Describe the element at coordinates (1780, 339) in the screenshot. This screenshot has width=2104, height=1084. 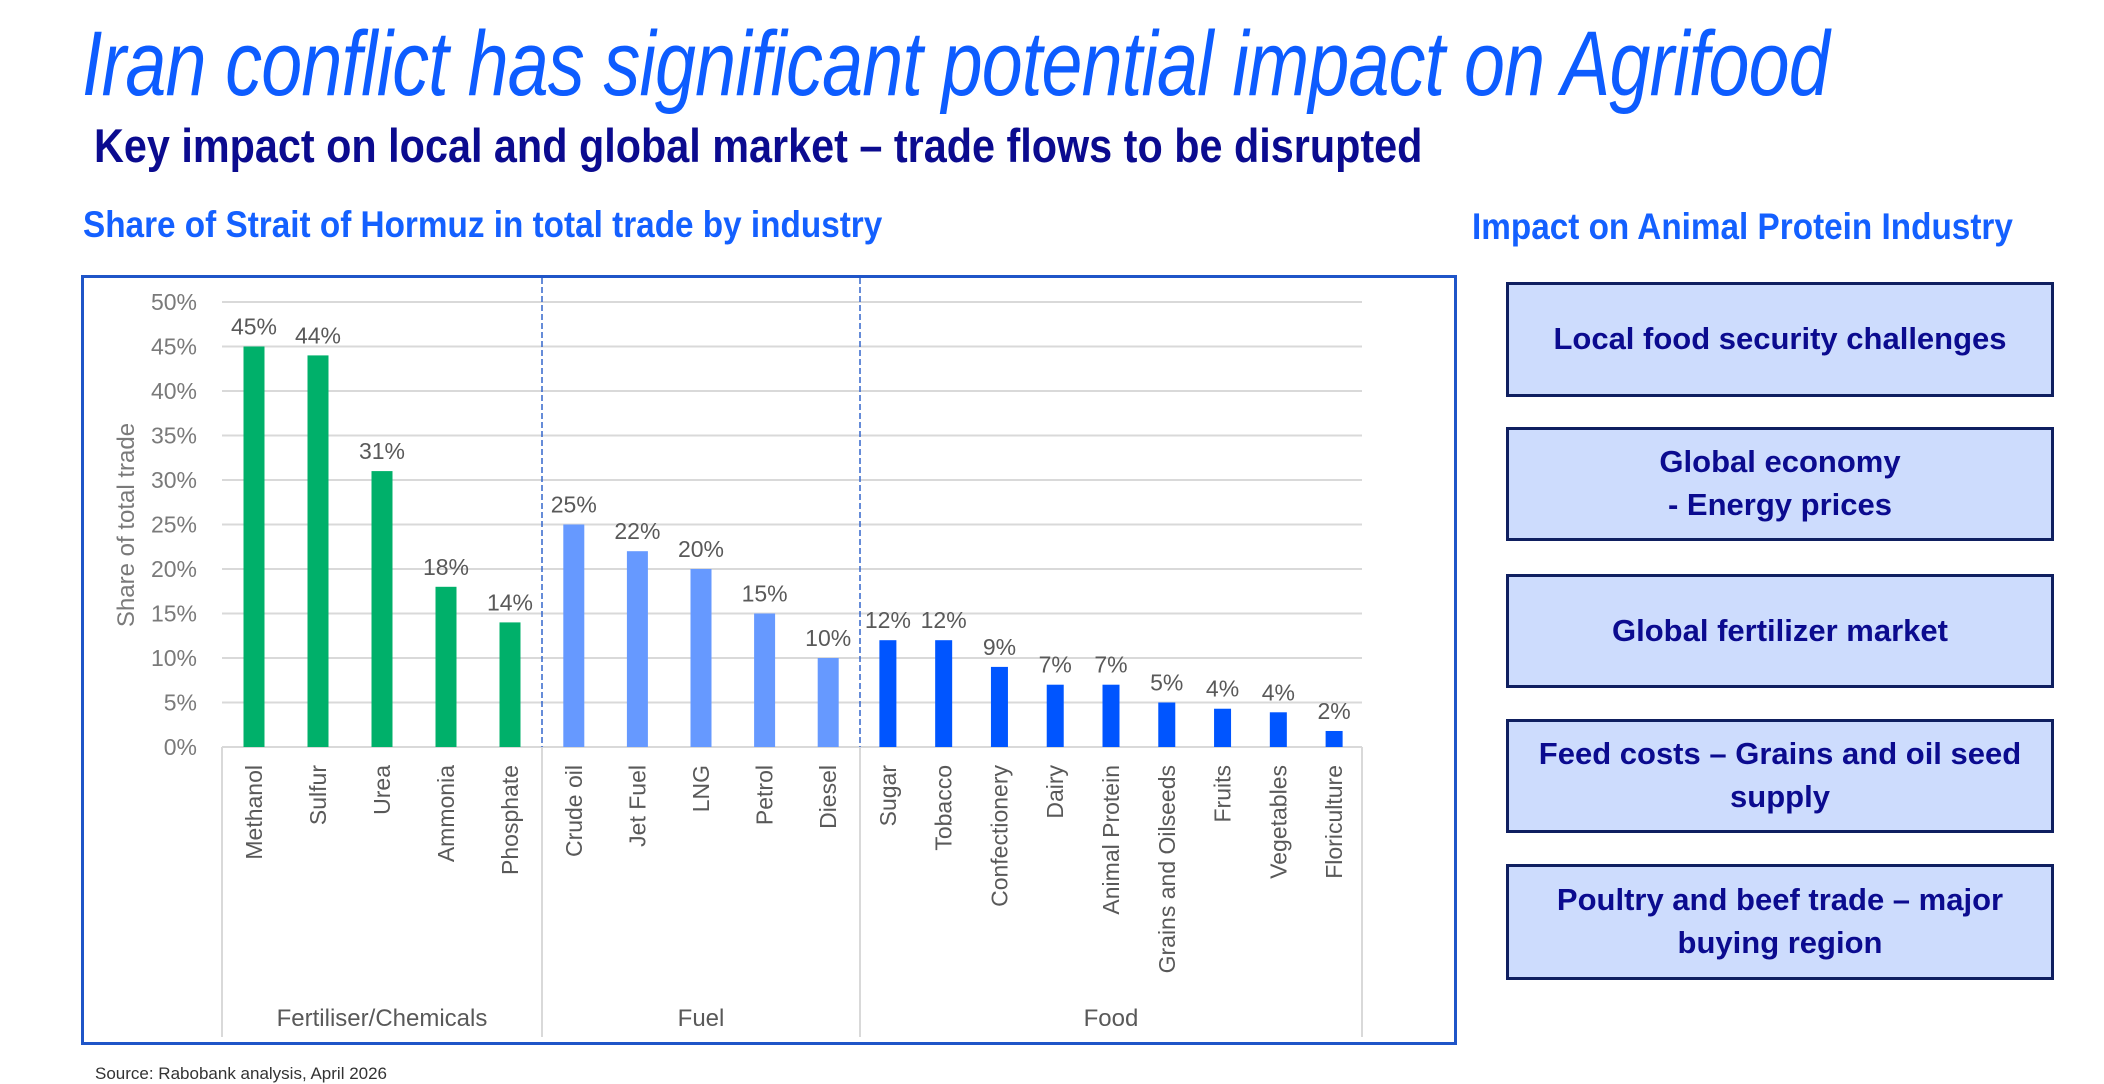
I see `impact-box-local-food-security: Local food security challenges` at that location.